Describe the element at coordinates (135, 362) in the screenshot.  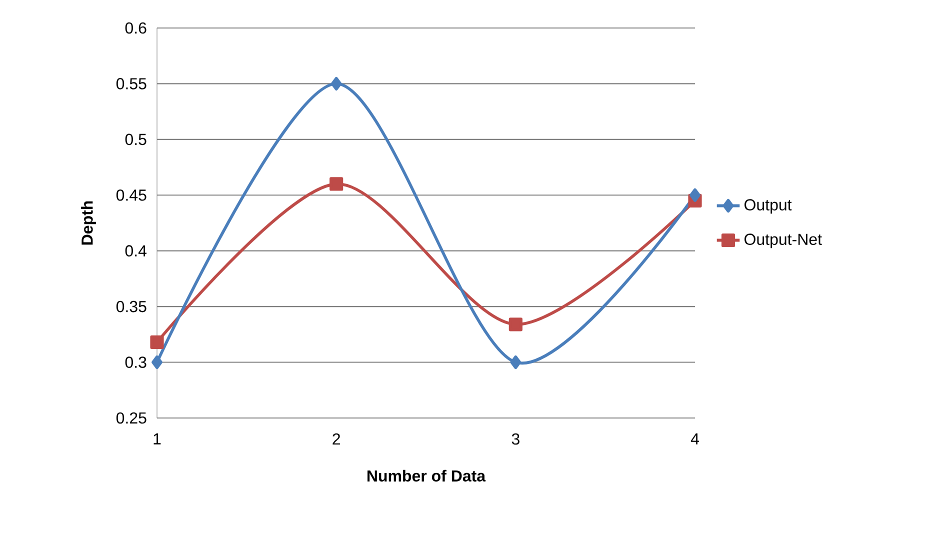
I see `y-tick-label: 0.3` at that location.